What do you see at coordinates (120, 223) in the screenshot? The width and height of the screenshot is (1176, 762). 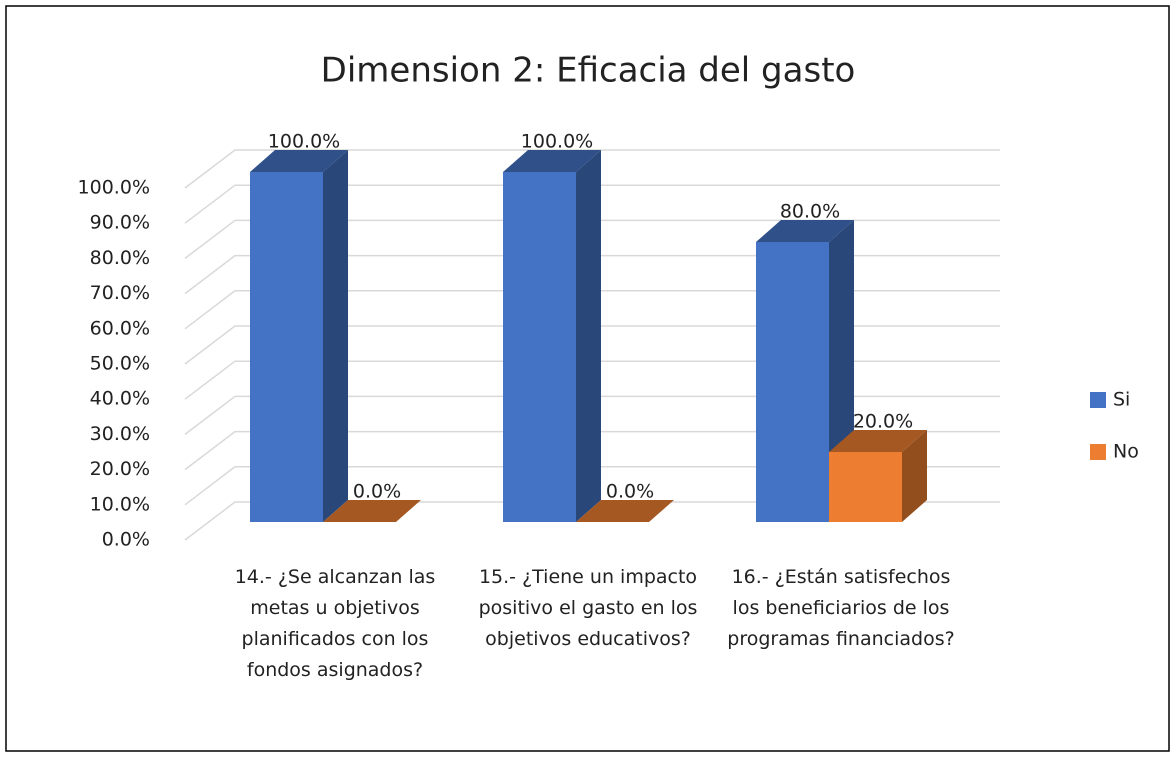 I see `y-tick-label: 90.0%` at bounding box center [120, 223].